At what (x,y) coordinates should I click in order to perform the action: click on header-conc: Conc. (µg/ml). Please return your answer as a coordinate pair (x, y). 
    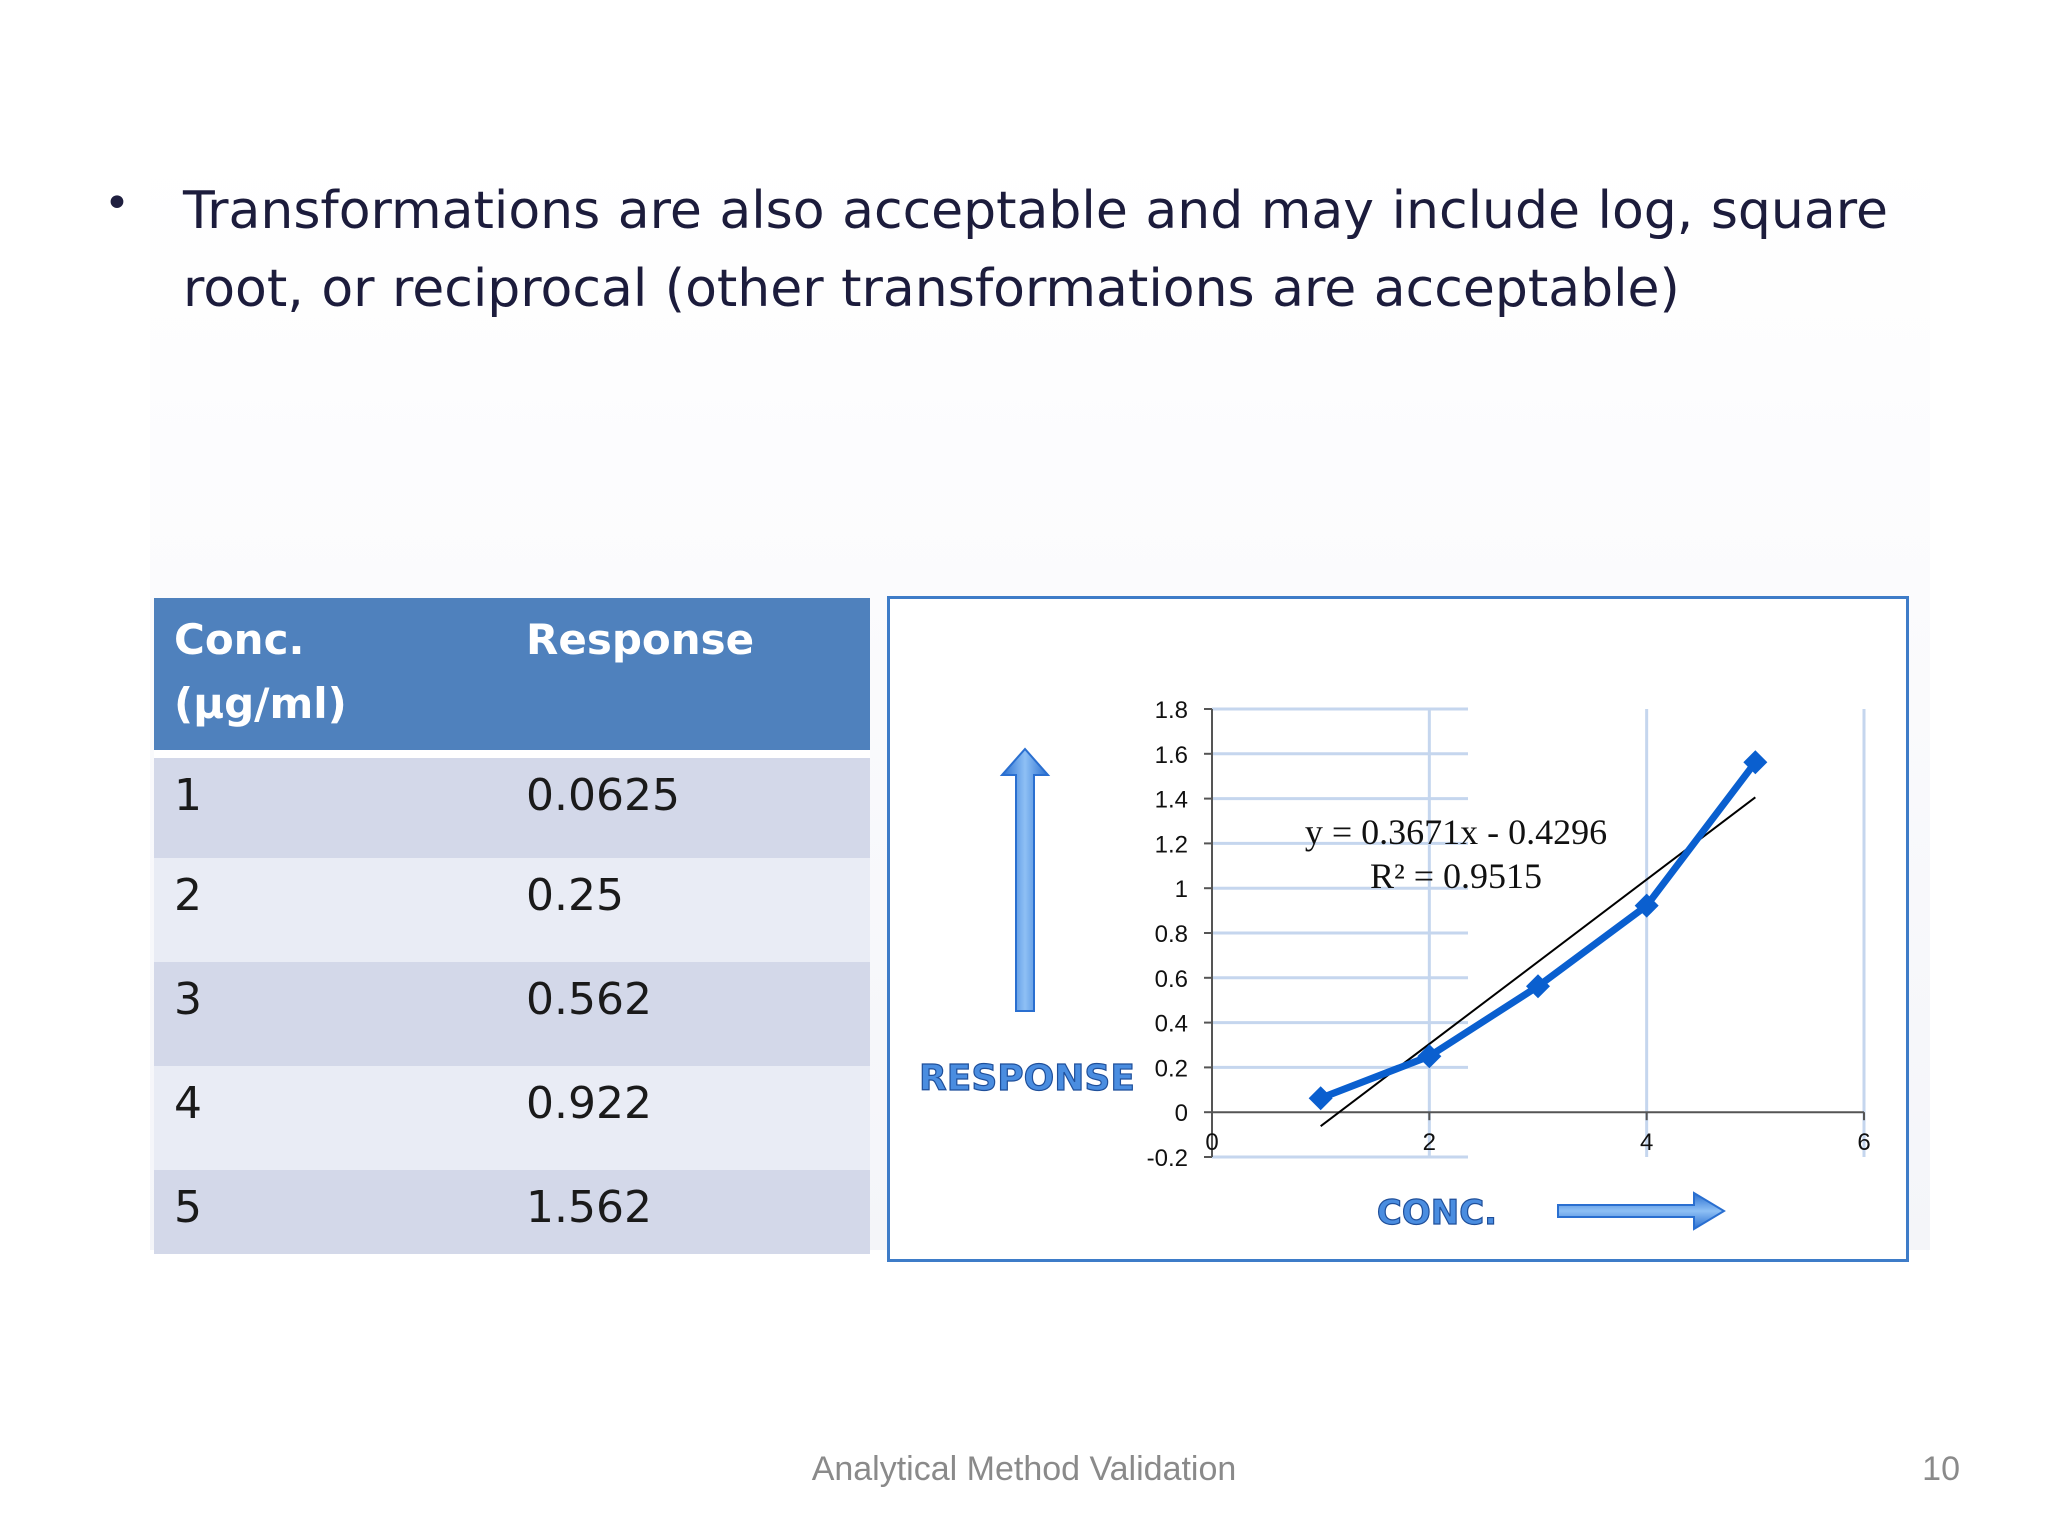
    Looking at the image, I should click on (330, 678).